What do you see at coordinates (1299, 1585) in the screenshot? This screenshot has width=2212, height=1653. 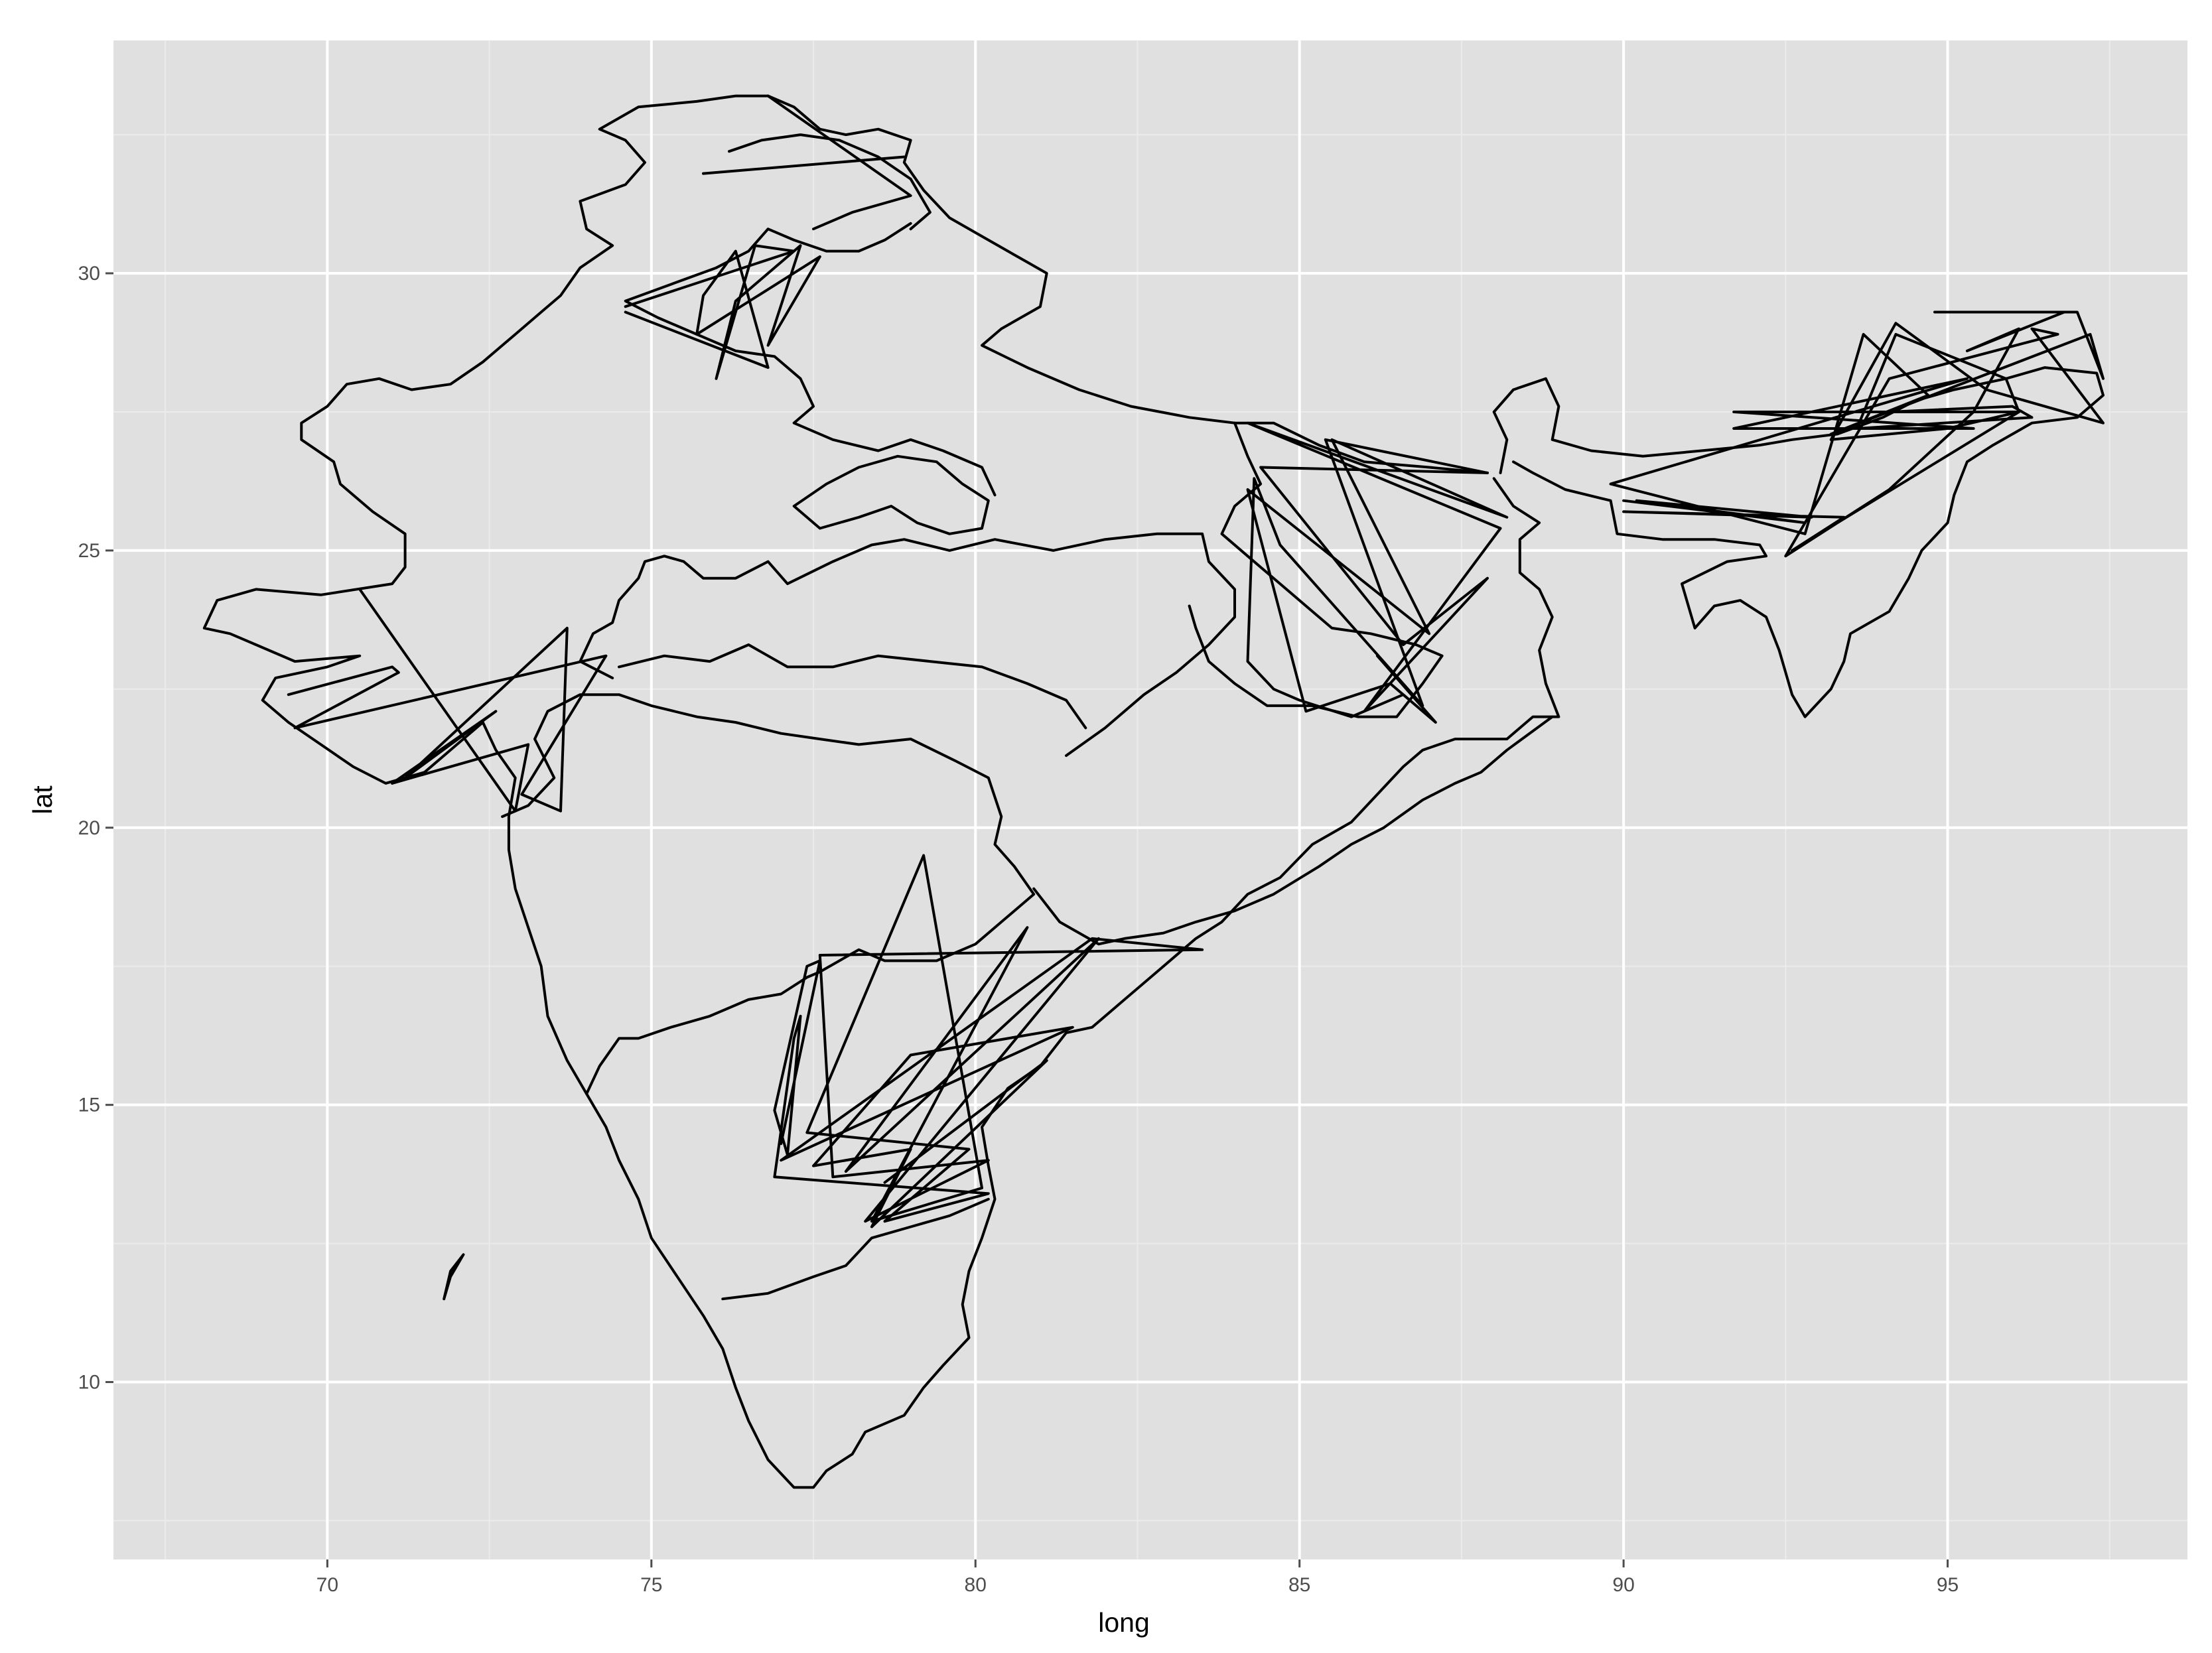 I see `x-tick-label: 85` at bounding box center [1299, 1585].